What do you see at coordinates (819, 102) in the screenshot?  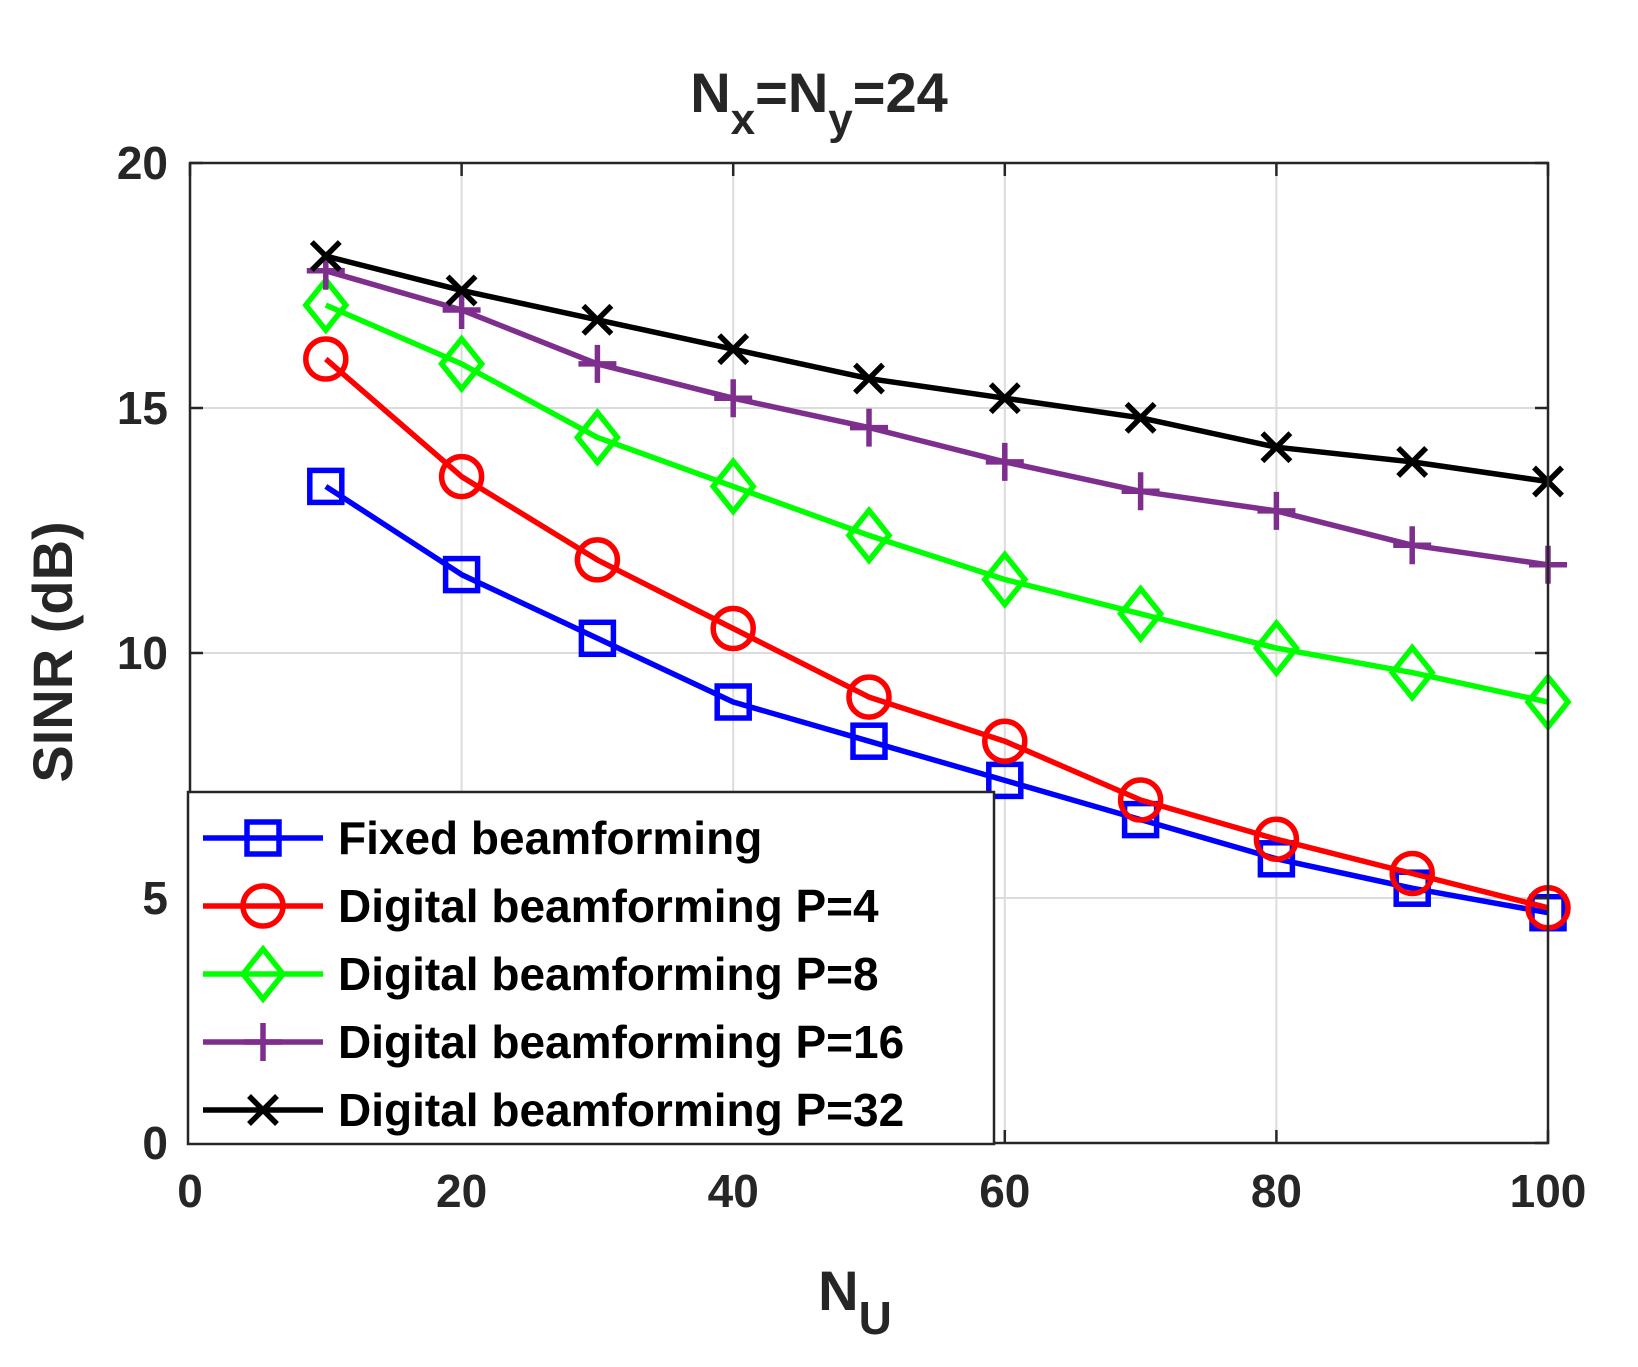 I see `chart-title: Nx=Ny=24` at bounding box center [819, 102].